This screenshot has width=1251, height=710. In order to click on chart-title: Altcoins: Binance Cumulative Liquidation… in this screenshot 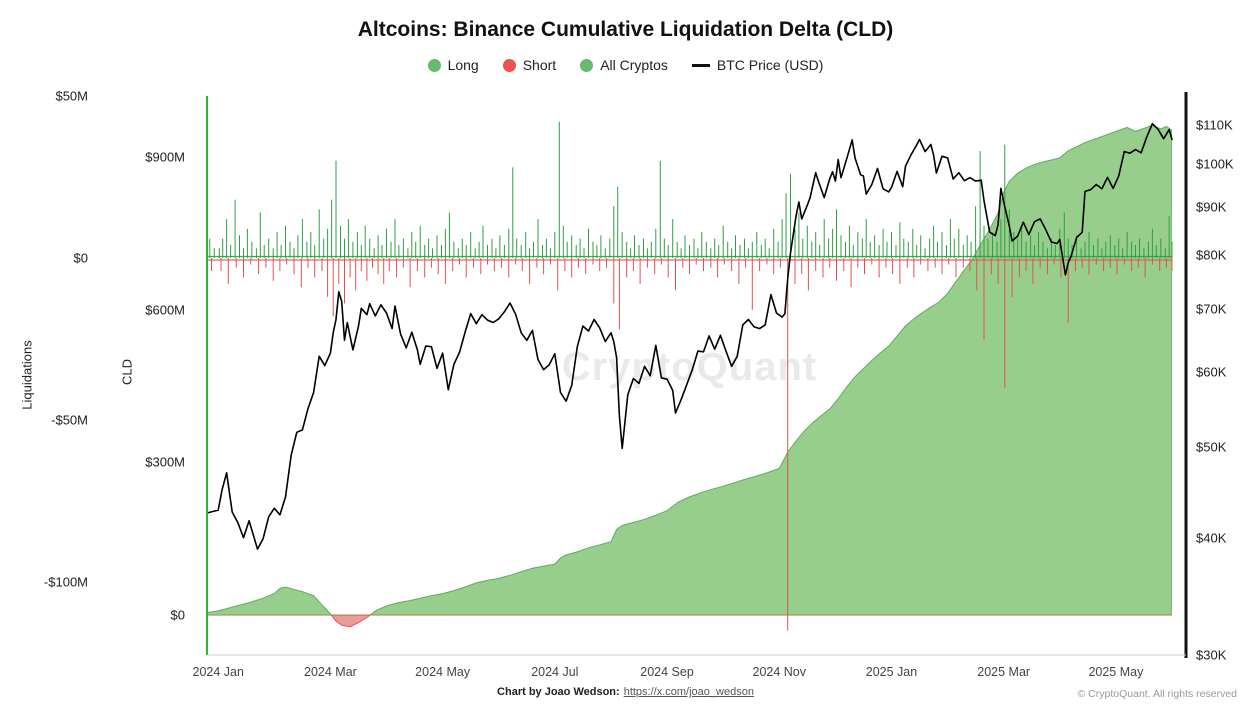, I will do `click(625, 29)`.